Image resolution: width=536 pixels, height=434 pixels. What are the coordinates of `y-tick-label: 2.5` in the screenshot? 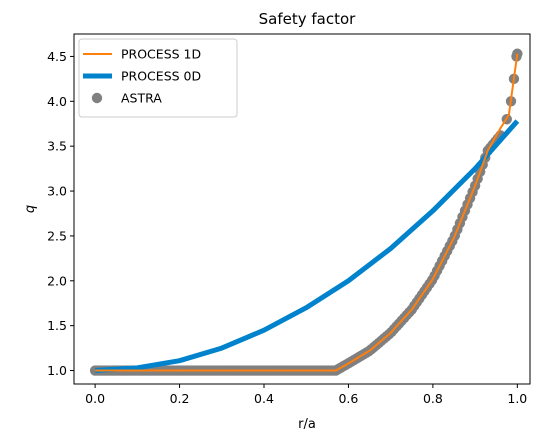 It's located at (57, 235).